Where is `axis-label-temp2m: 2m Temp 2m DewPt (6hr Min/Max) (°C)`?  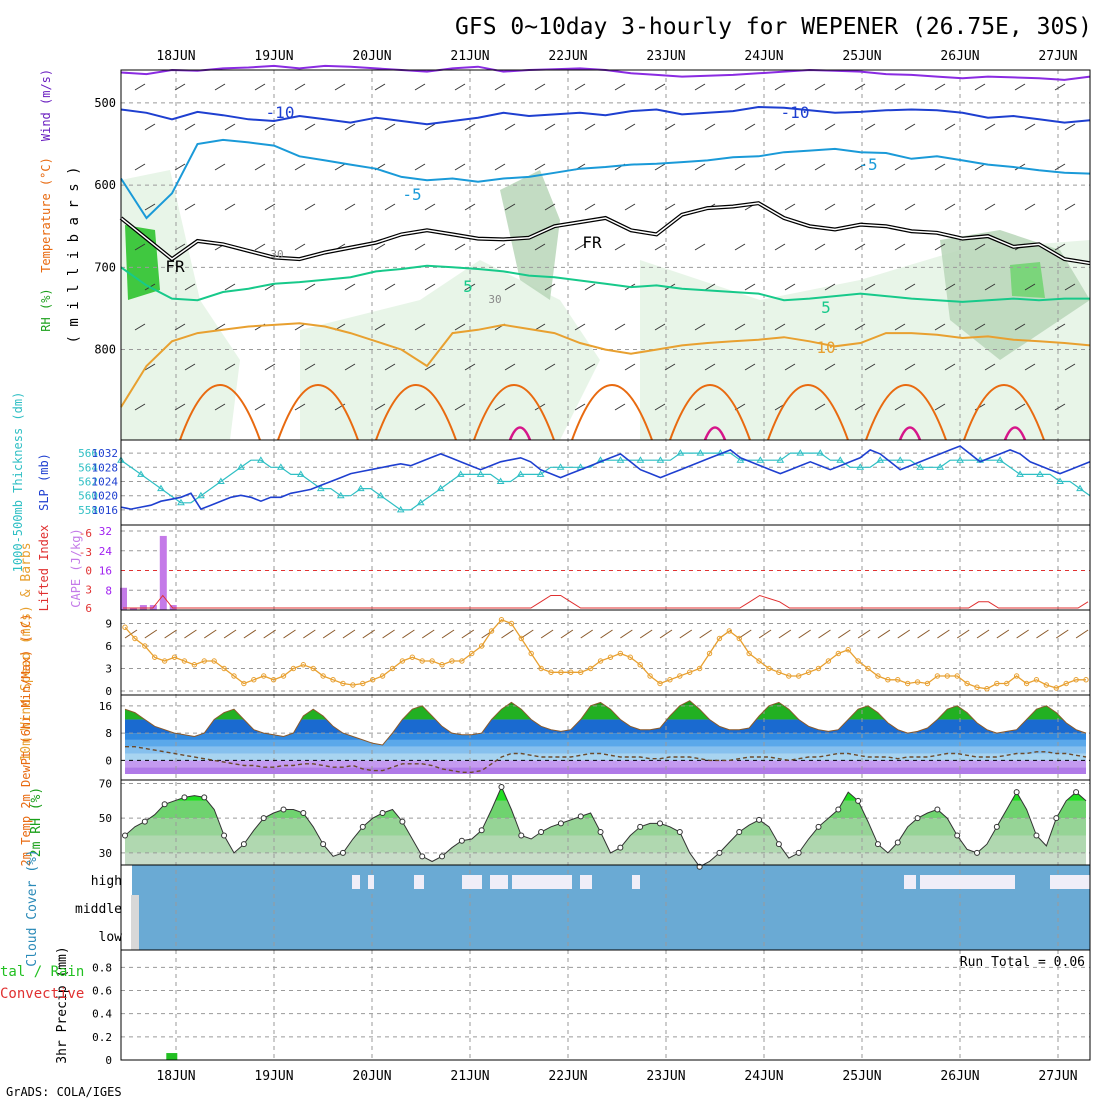
axis-label-temp2m: 2m Temp 2m DewPt (6hr Min/Max) (°C) is located at coordinates (26, 740).